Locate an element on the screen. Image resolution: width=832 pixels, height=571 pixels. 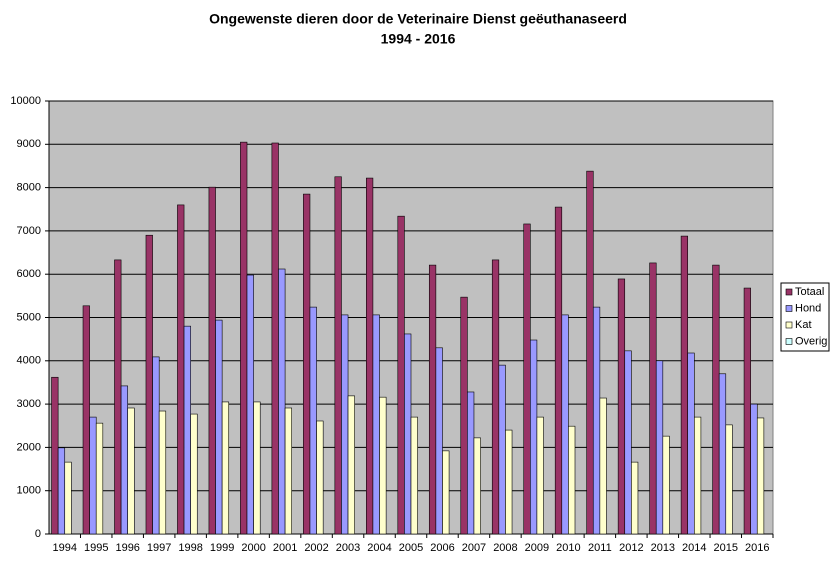
x-tick-label: 2003 is located at coordinates (348, 548).